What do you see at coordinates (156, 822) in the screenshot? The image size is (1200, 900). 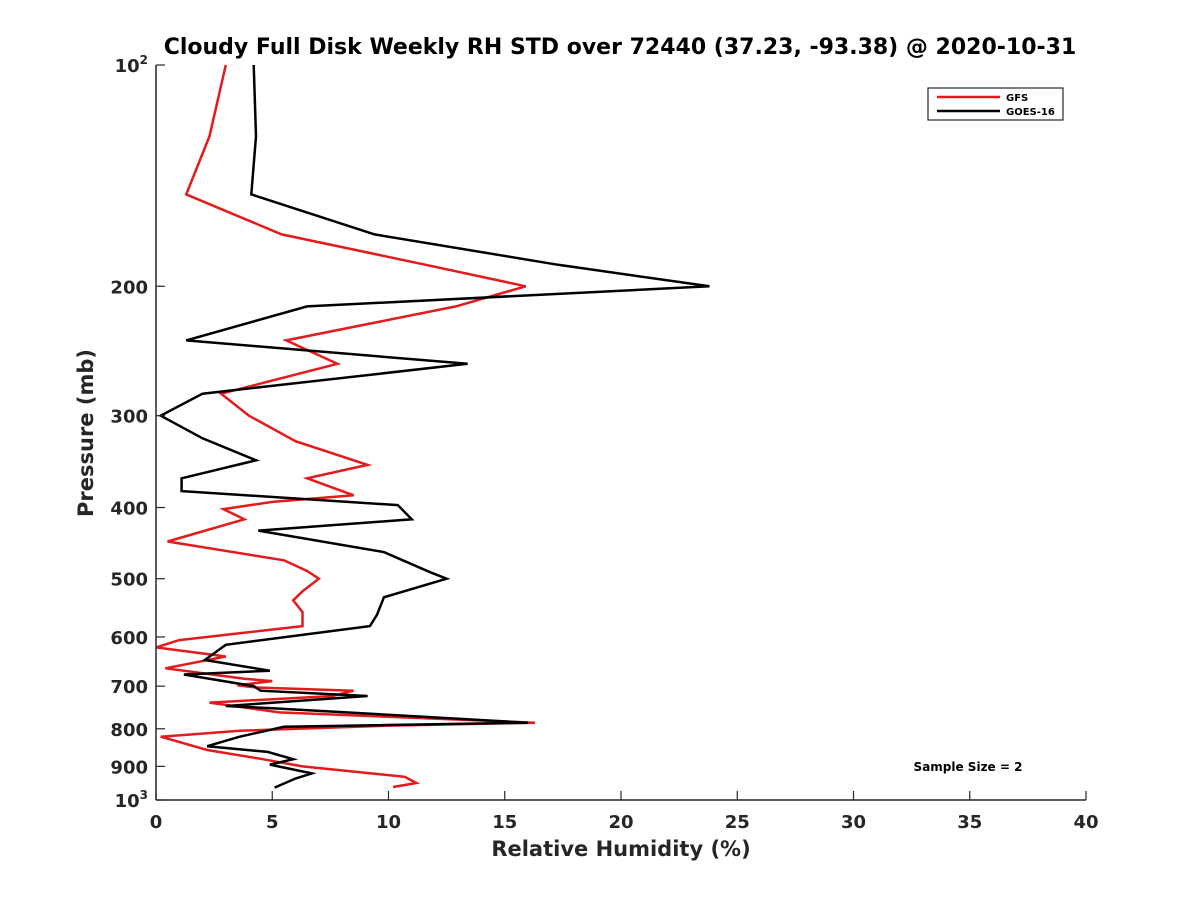 I see `x-tick-label: 0` at bounding box center [156, 822].